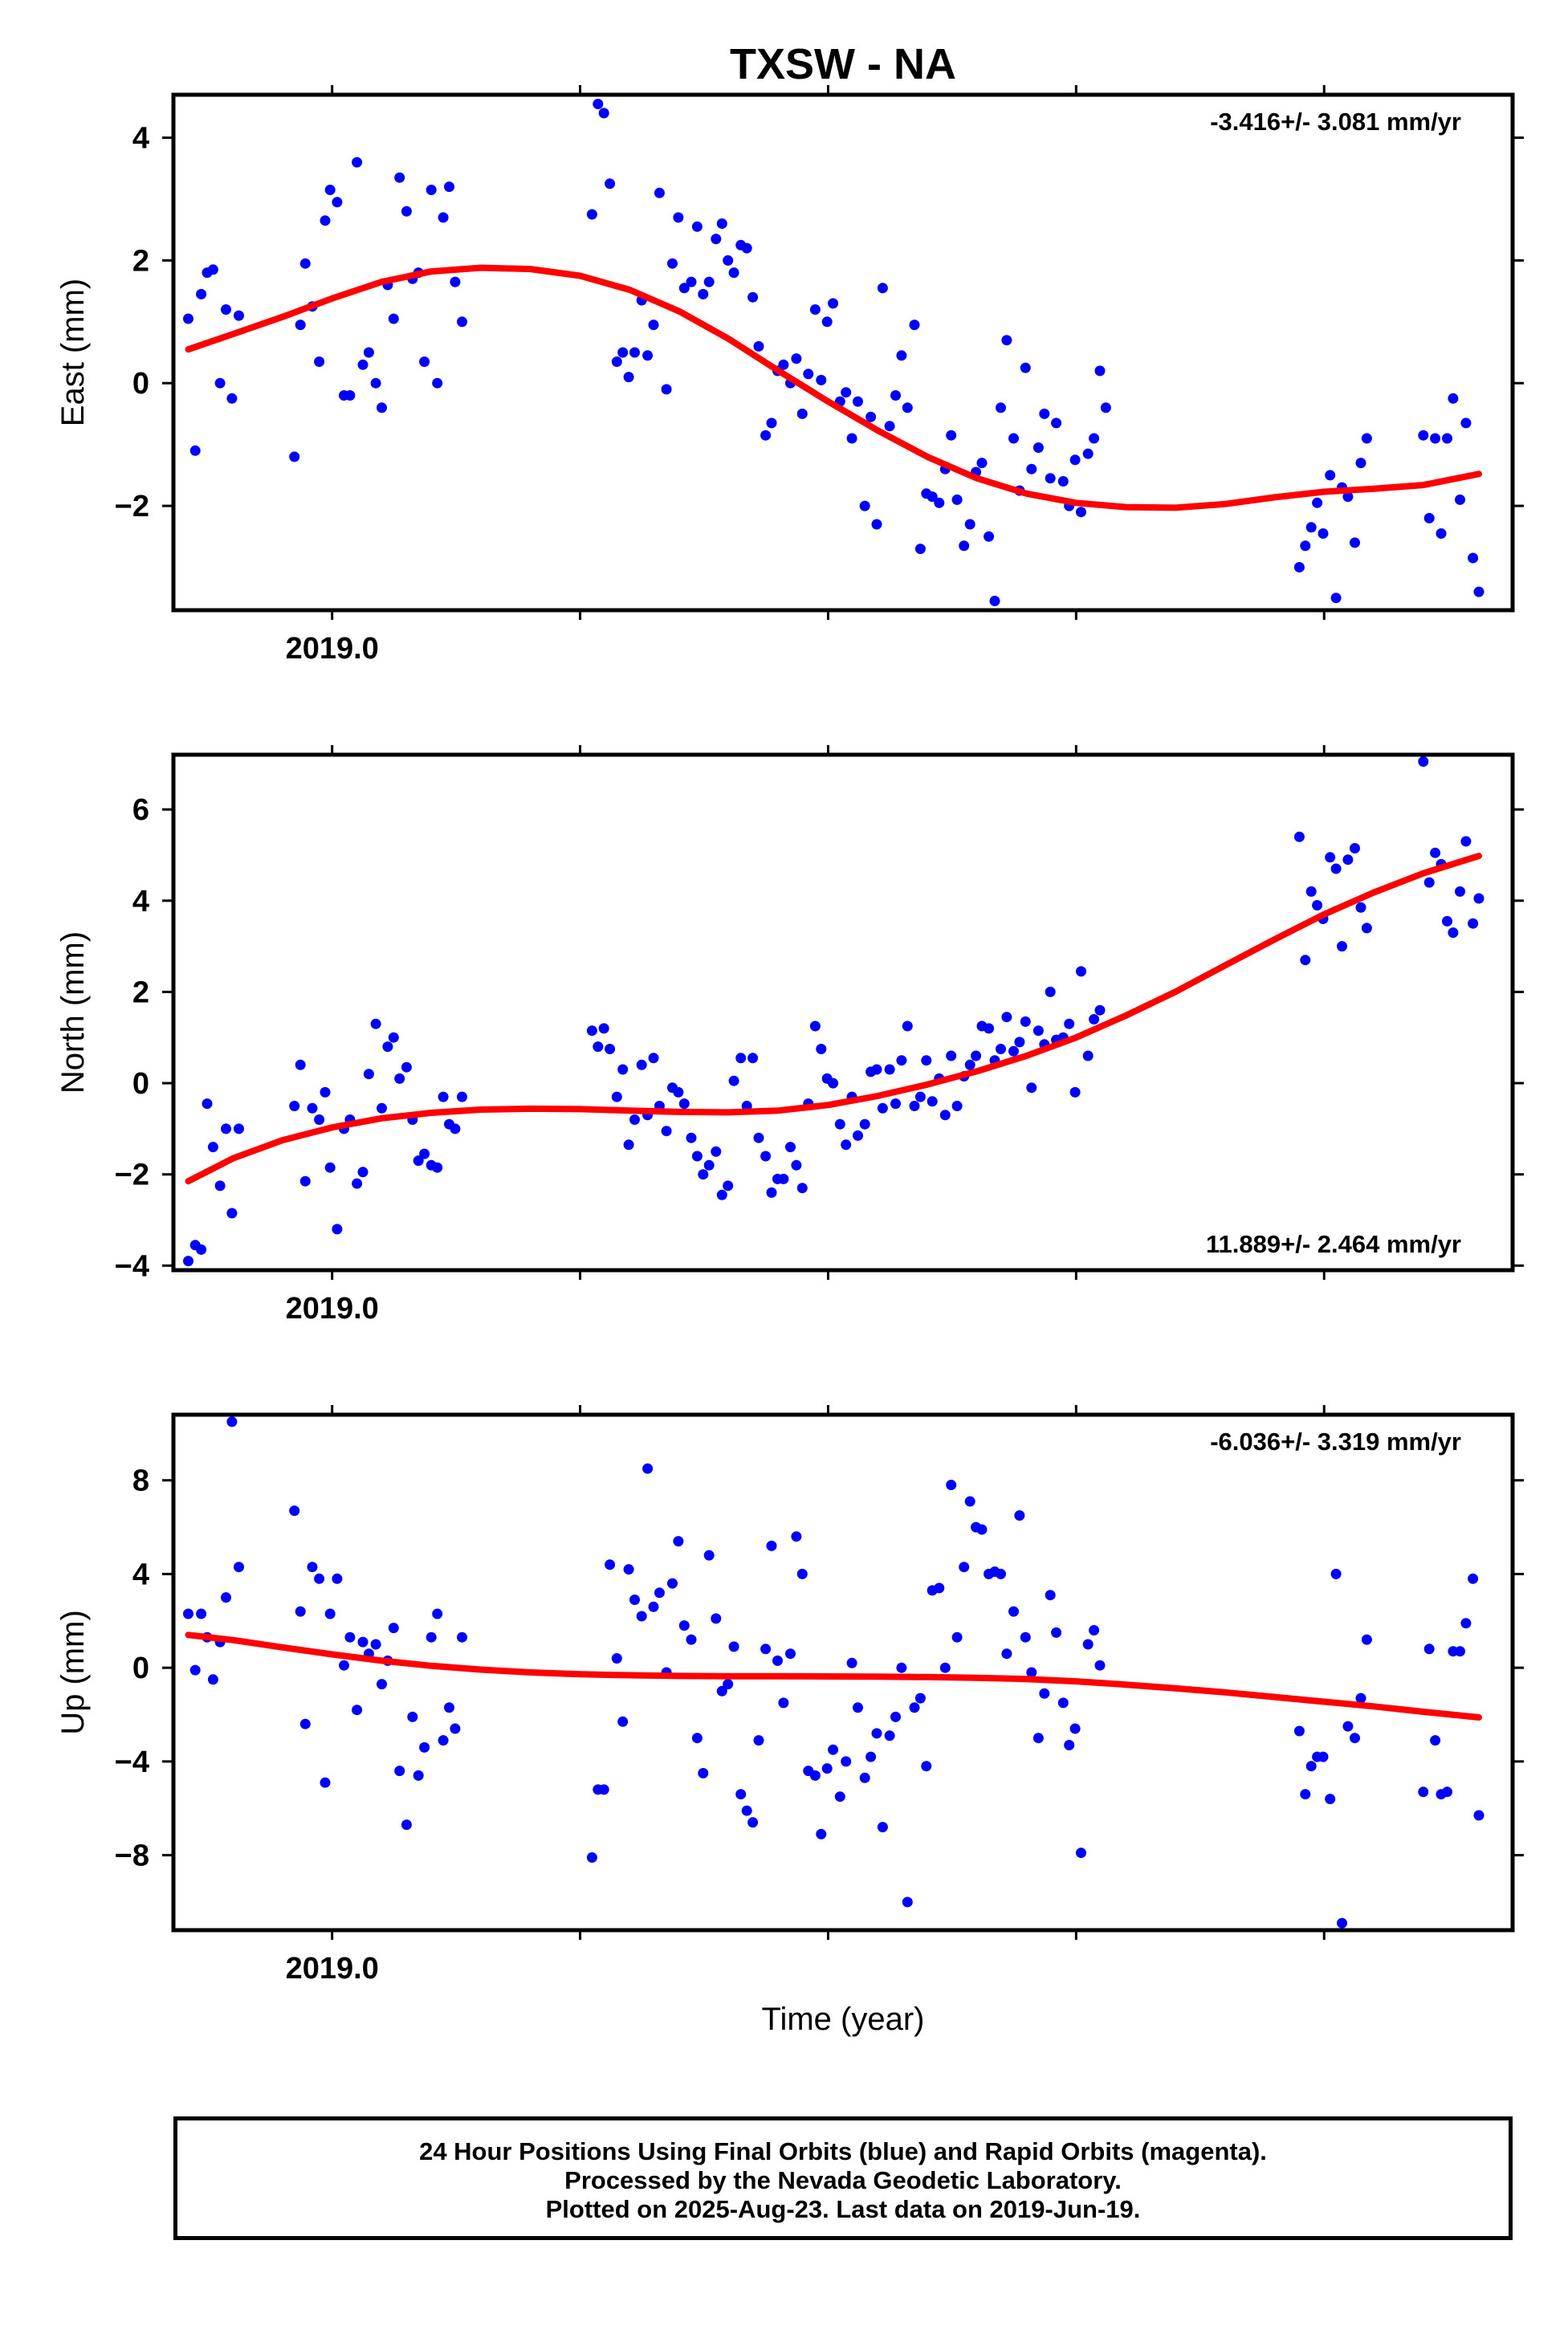 Image resolution: width=1568 pixels, height=2330 pixels. Describe the element at coordinates (140, 902) in the screenshot. I see `y-tick-label: 4` at that location.